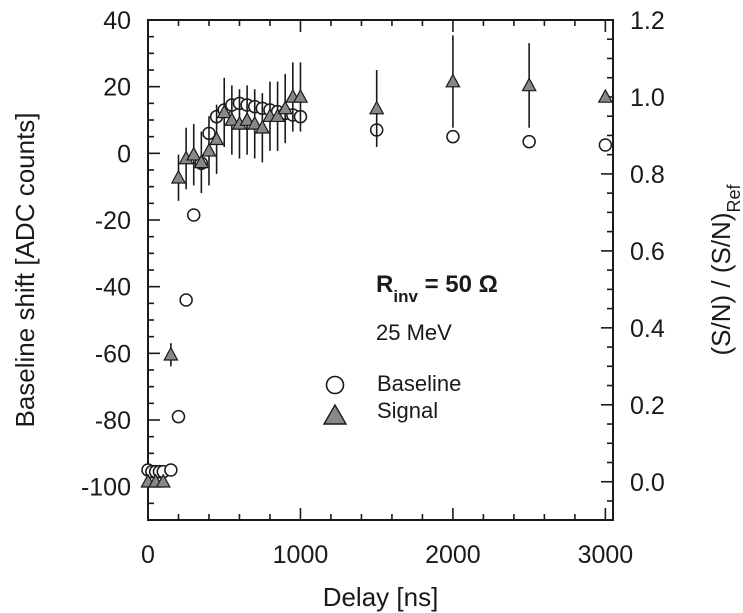 Image resolution: width=743 pixels, height=613 pixels. What do you see at coordinates (647, 483) in the screenshot?
I see `y-right-tick-label: 0.0` at bounding box center [647, 483].